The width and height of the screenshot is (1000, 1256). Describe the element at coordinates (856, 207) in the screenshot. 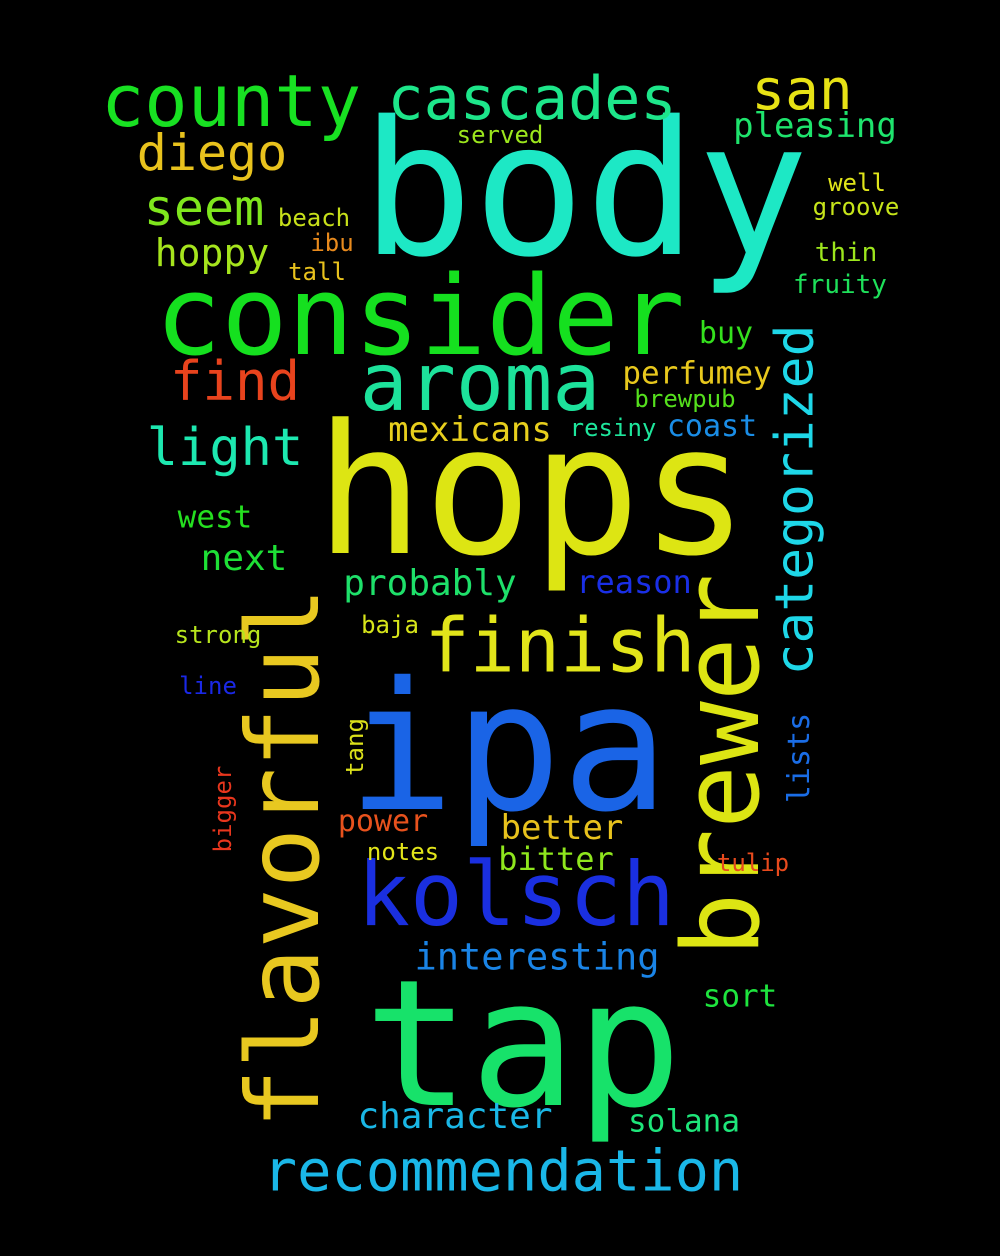

I see `word-groove: groove` at that location.